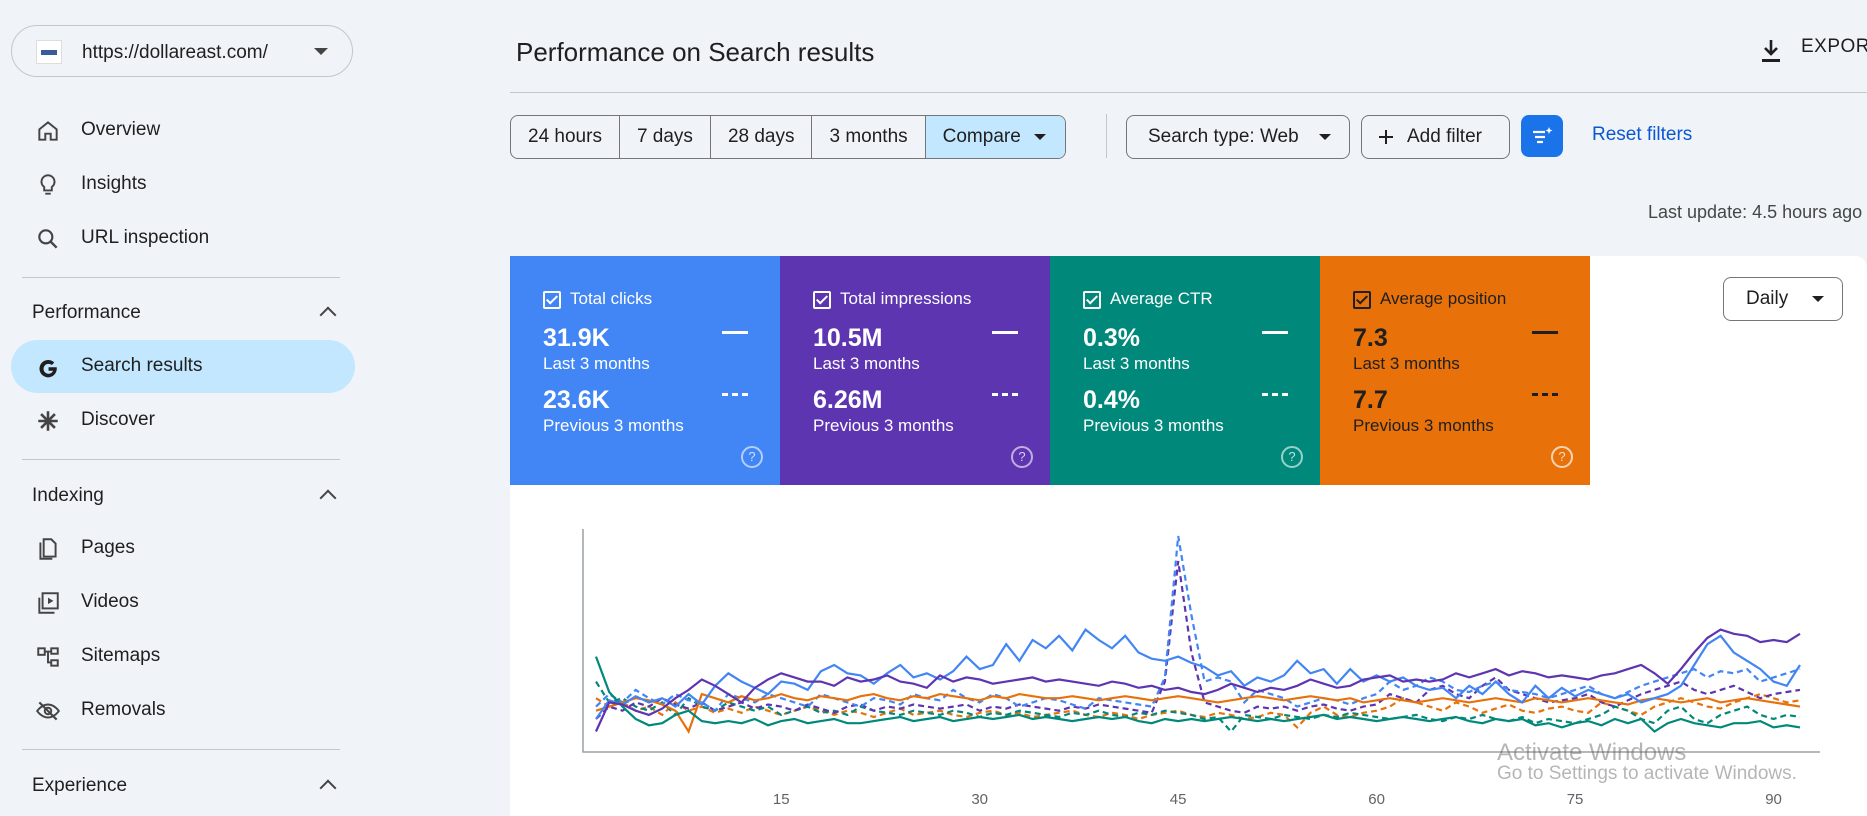 The height and width of the screenshot is (816, 1867). What do you see at coordinates (68, 495) in the screenshot?
I see `section-indexing-heading: Indexing` at bounding box center [68, 495].